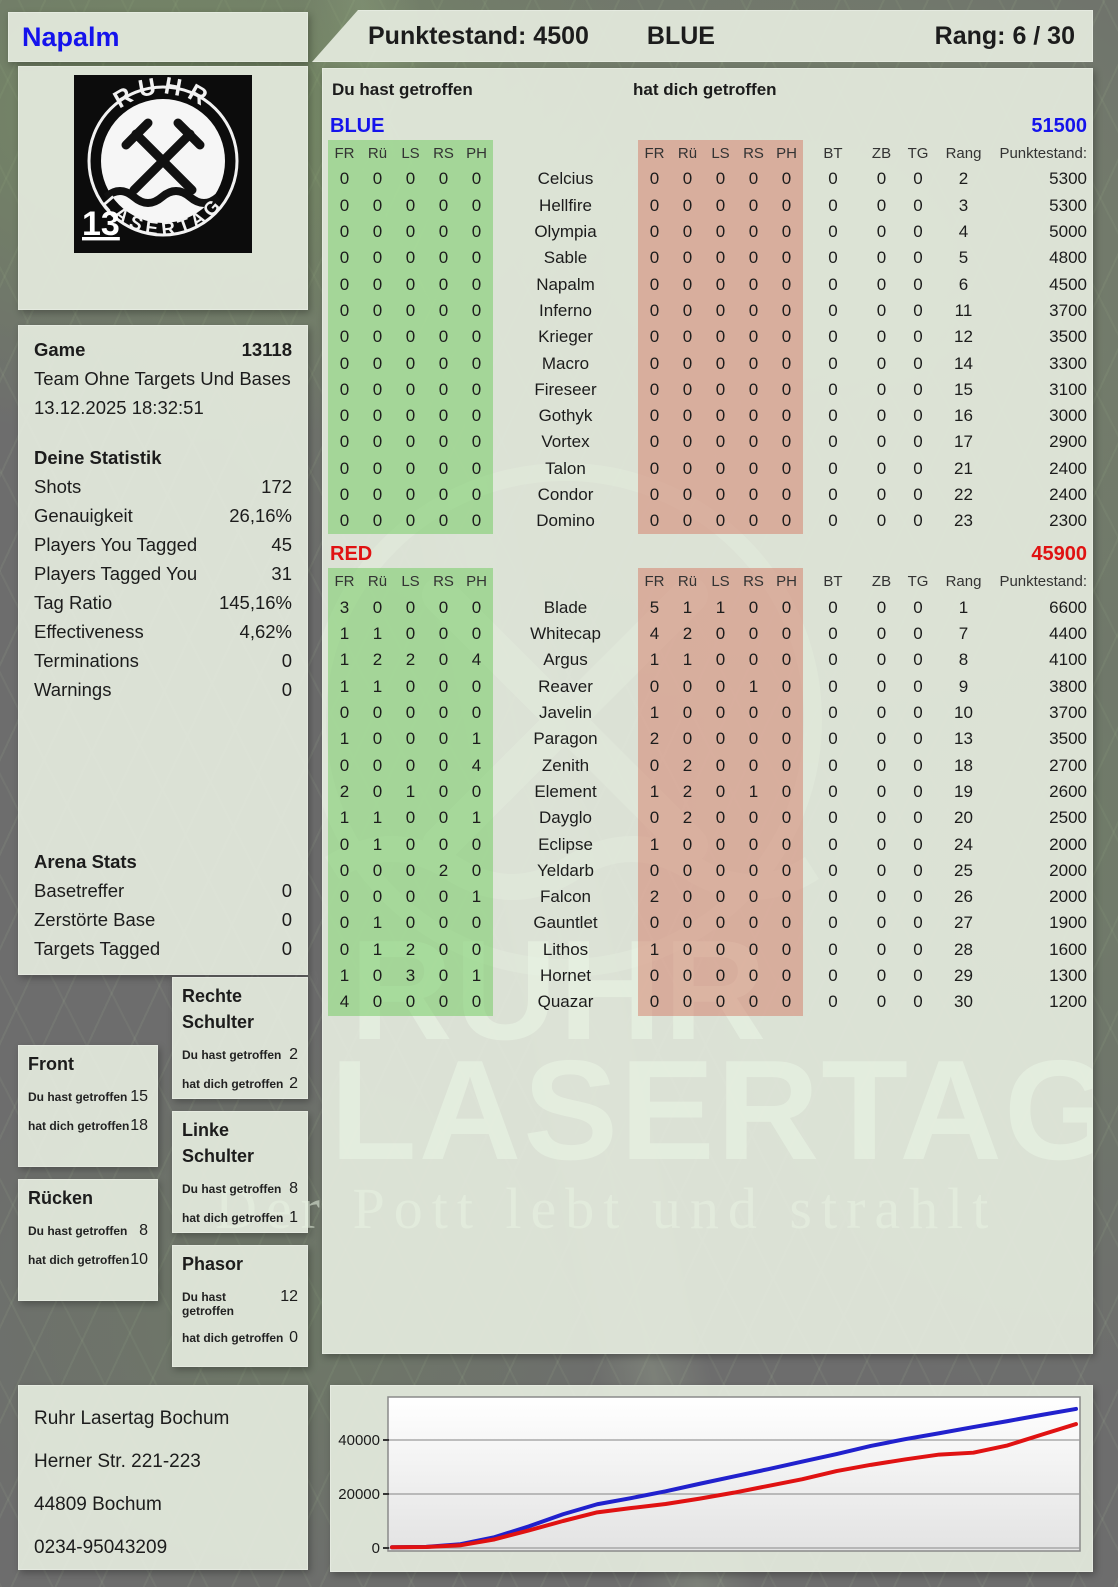 The image size is (1118, 1587). Describe the element at coordinates (79, 890) in the screenshot. I see `stat-label: Basetreffer` at that location.